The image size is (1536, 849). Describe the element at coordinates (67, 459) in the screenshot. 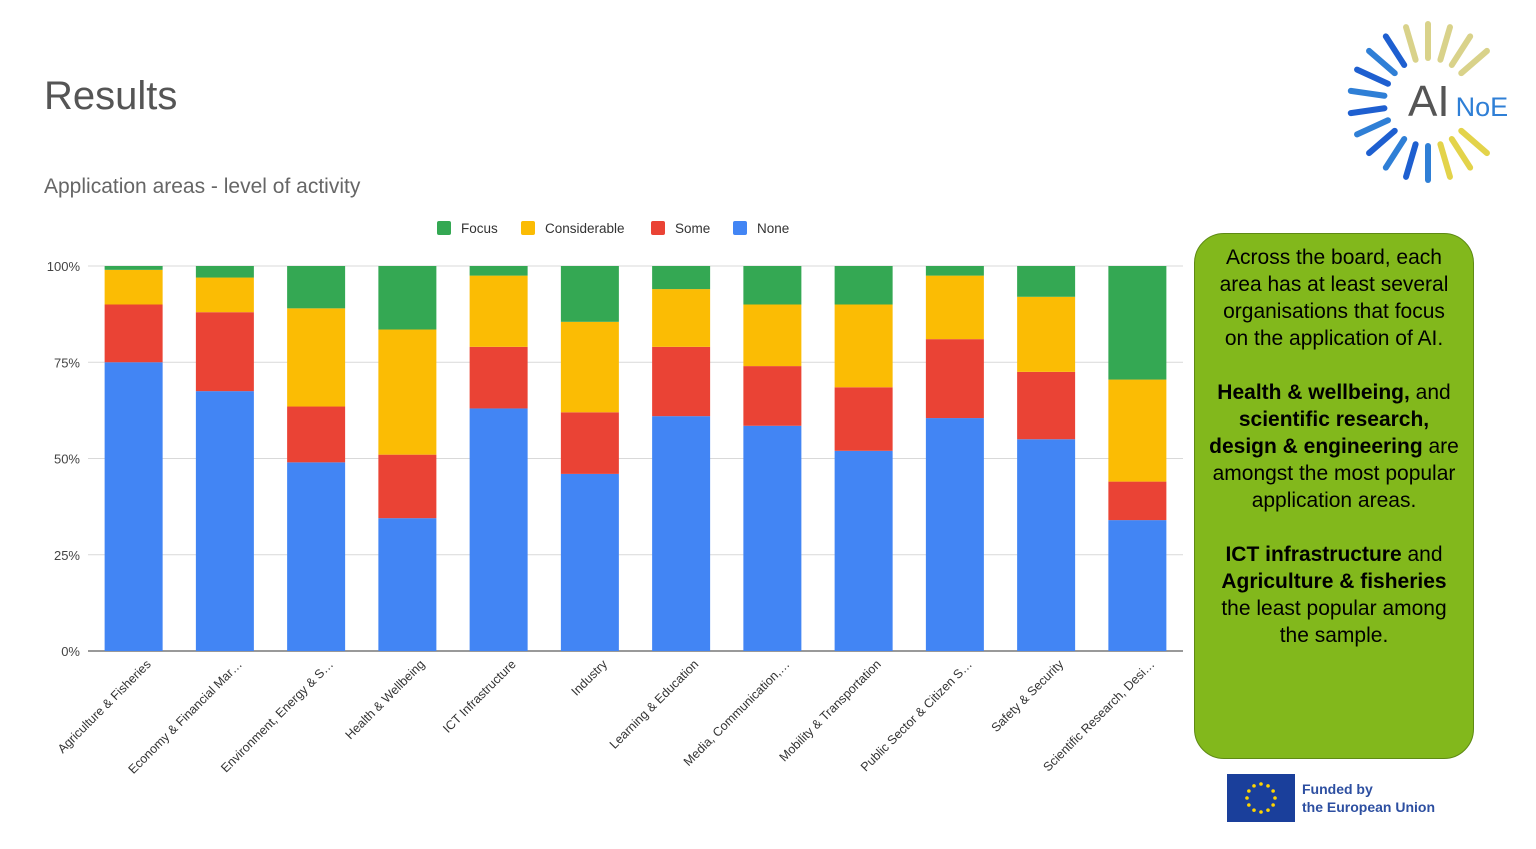

I see `y-tick-label: 50%` at that location.